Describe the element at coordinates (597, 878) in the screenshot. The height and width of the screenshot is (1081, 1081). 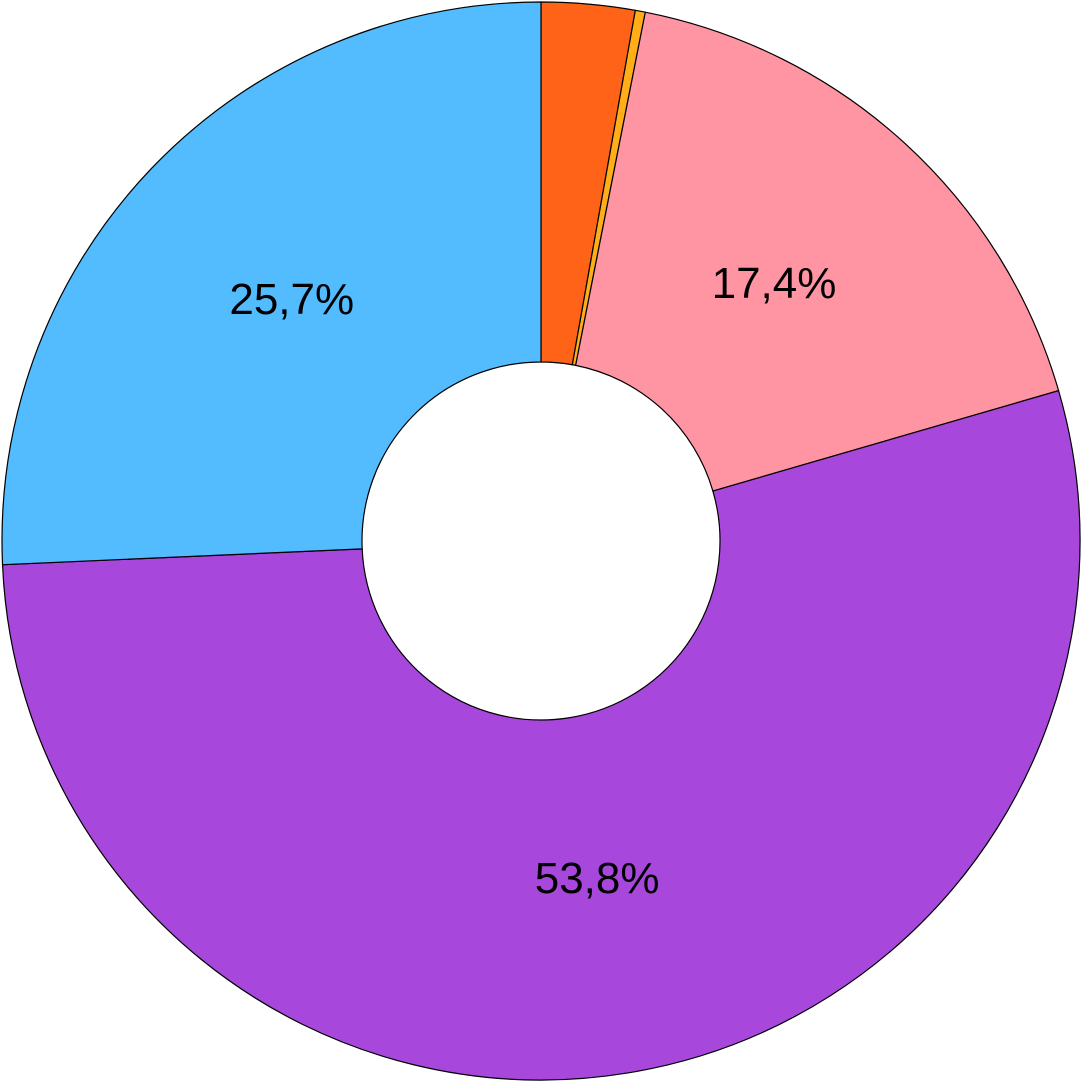
I see `slice-label: 53,8%` at that location.